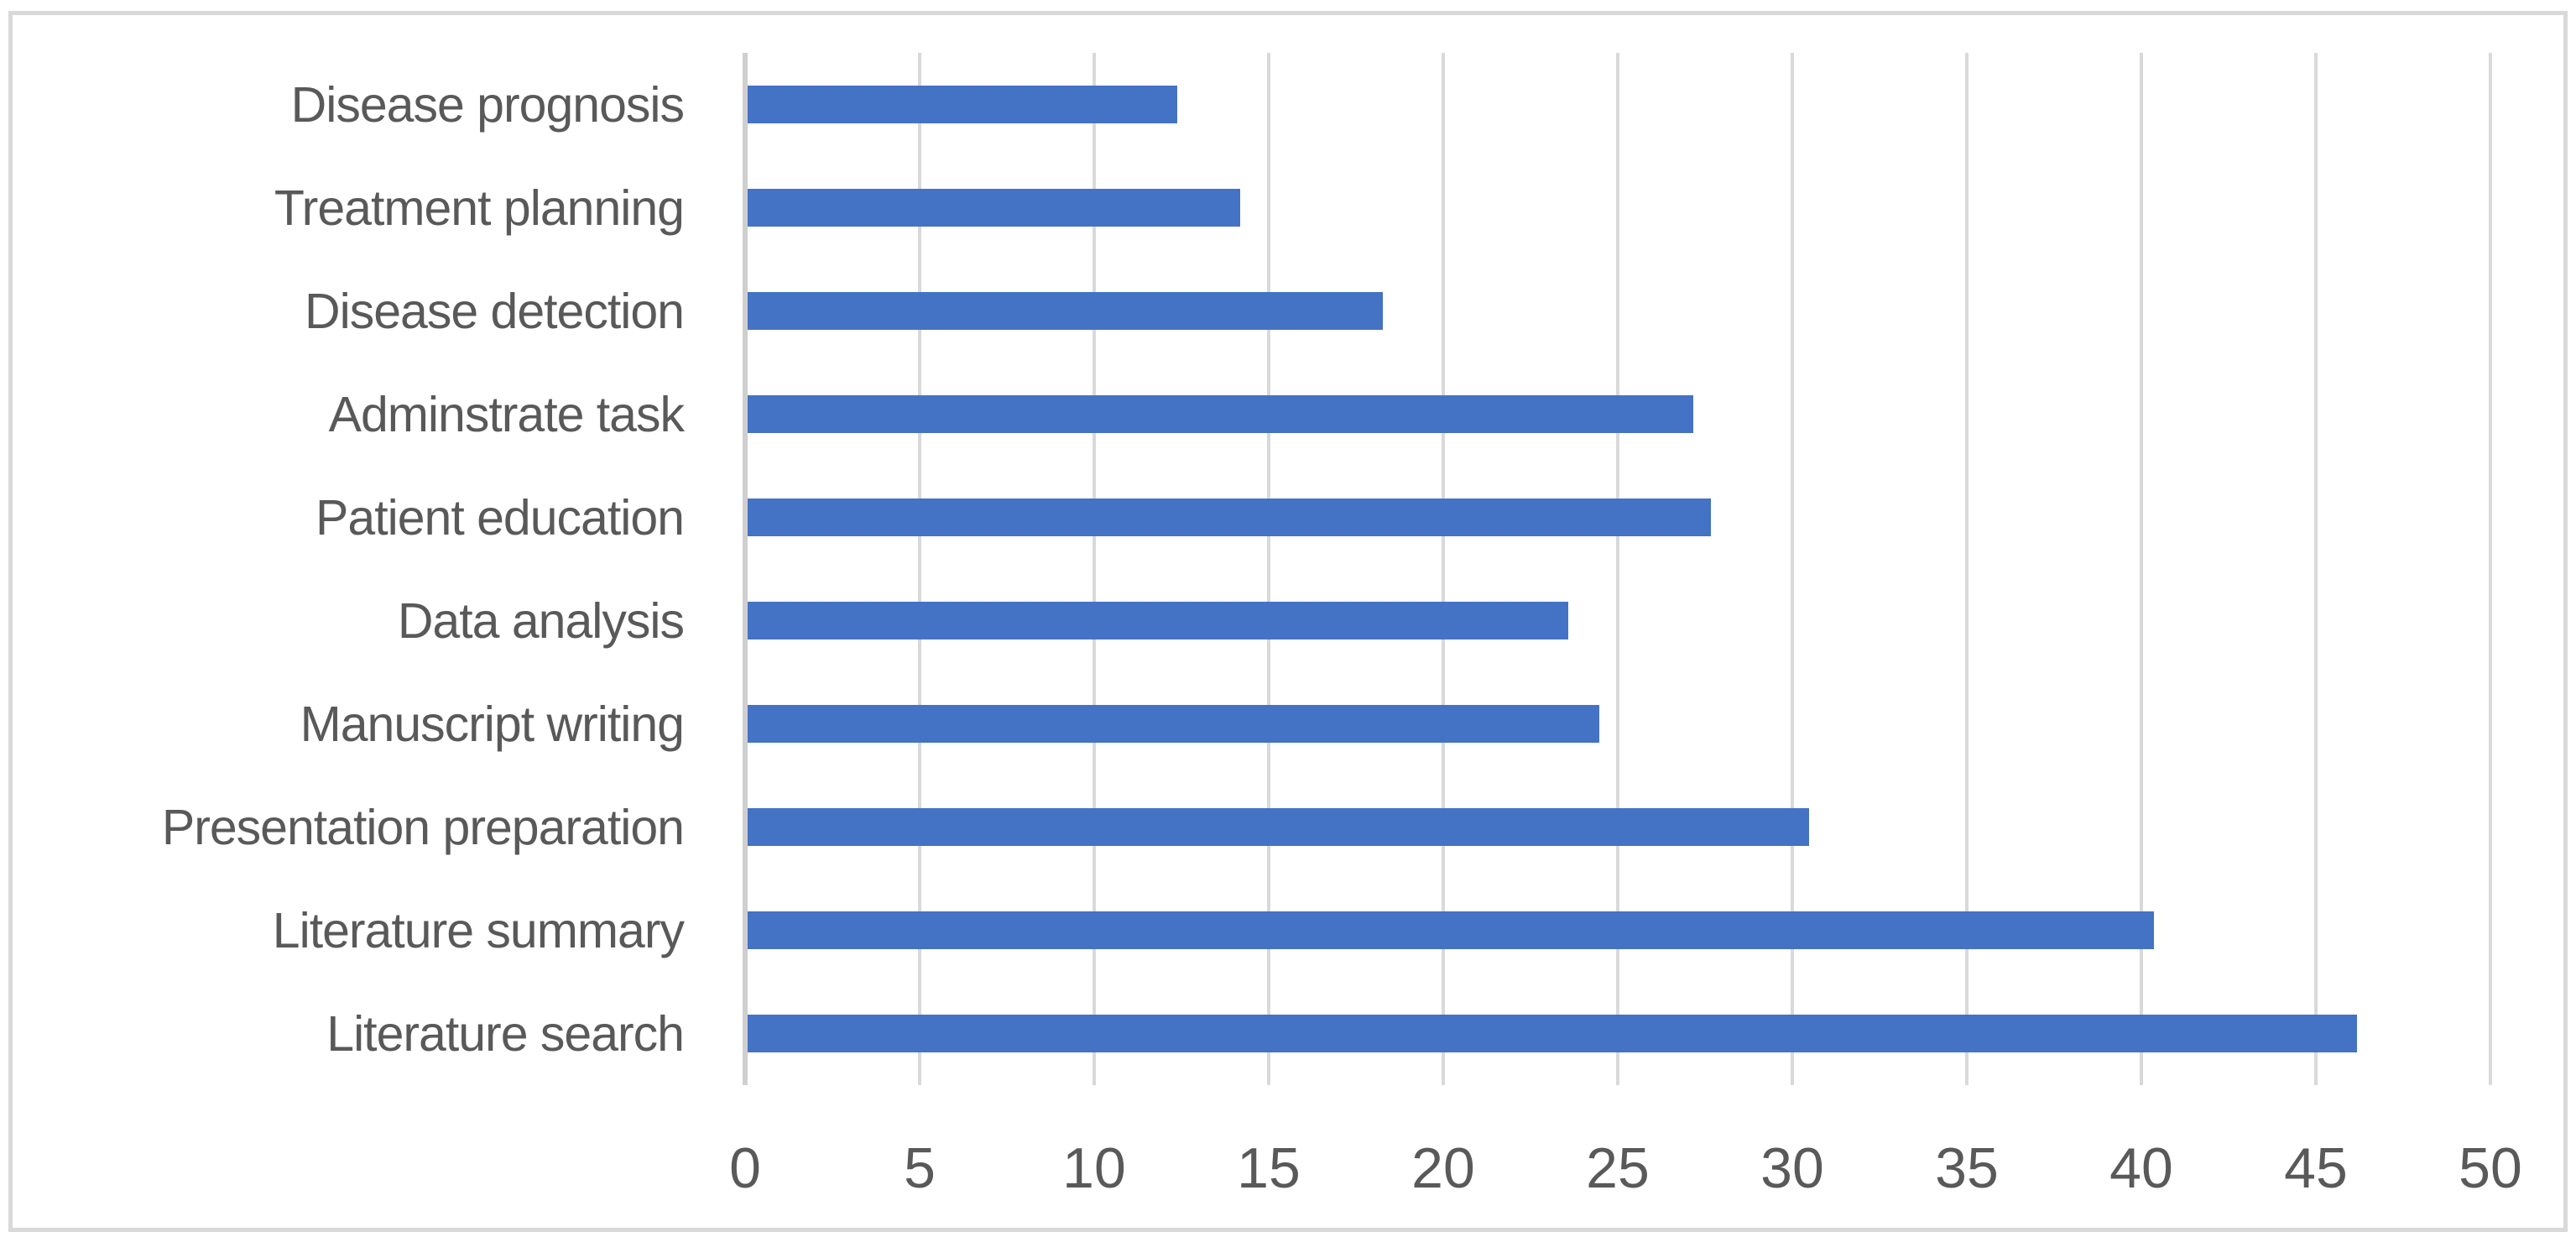 The width and height of the screenshot is (2576, 1258). What do you see at coordinates (1552, 1033) in the screenshot?
I see `bar-literature-search` at bounding box center [1552, 1033].